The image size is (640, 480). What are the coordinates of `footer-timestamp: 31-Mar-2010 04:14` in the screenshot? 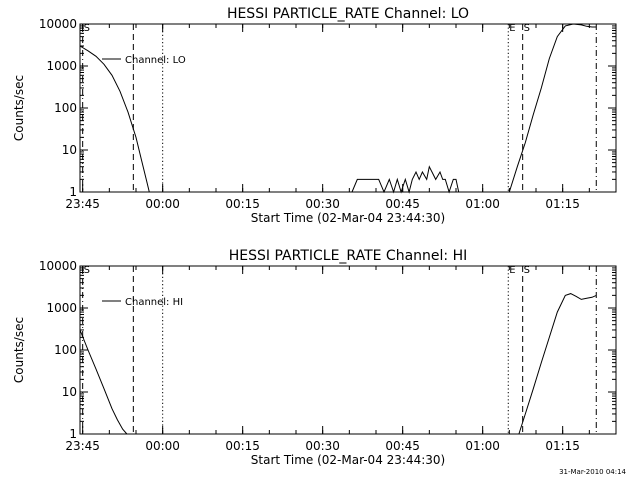 It's located at (592, 472).